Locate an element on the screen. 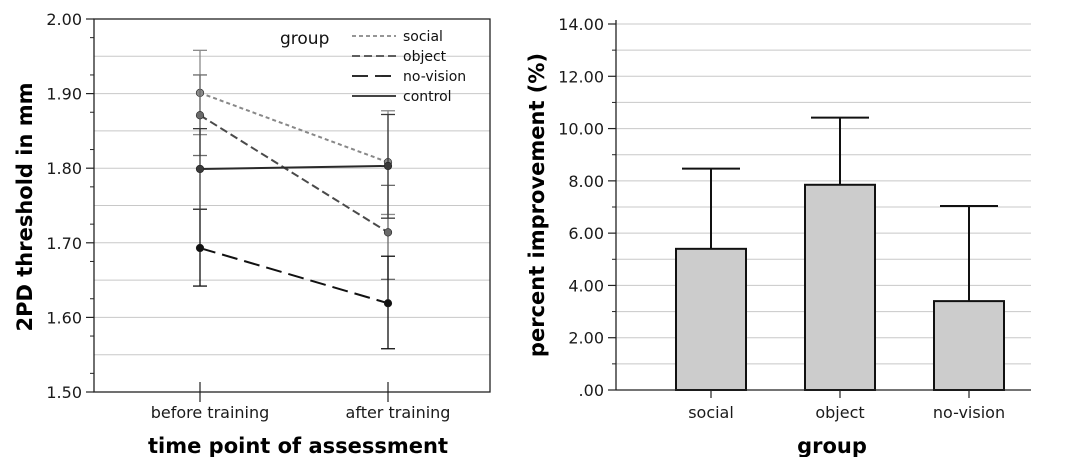 This screenshot has width=1072, height=457. series-no-vision is located at coordinates (294, 279).